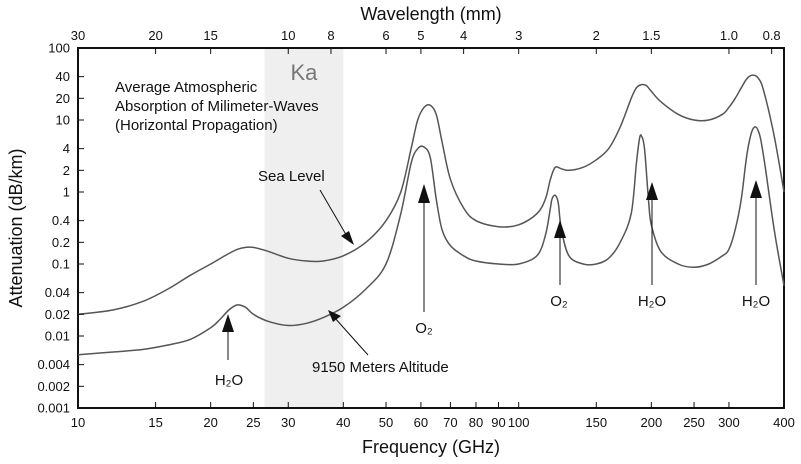  I want to click on y-tick-label: 0.1, so click(61, 264).